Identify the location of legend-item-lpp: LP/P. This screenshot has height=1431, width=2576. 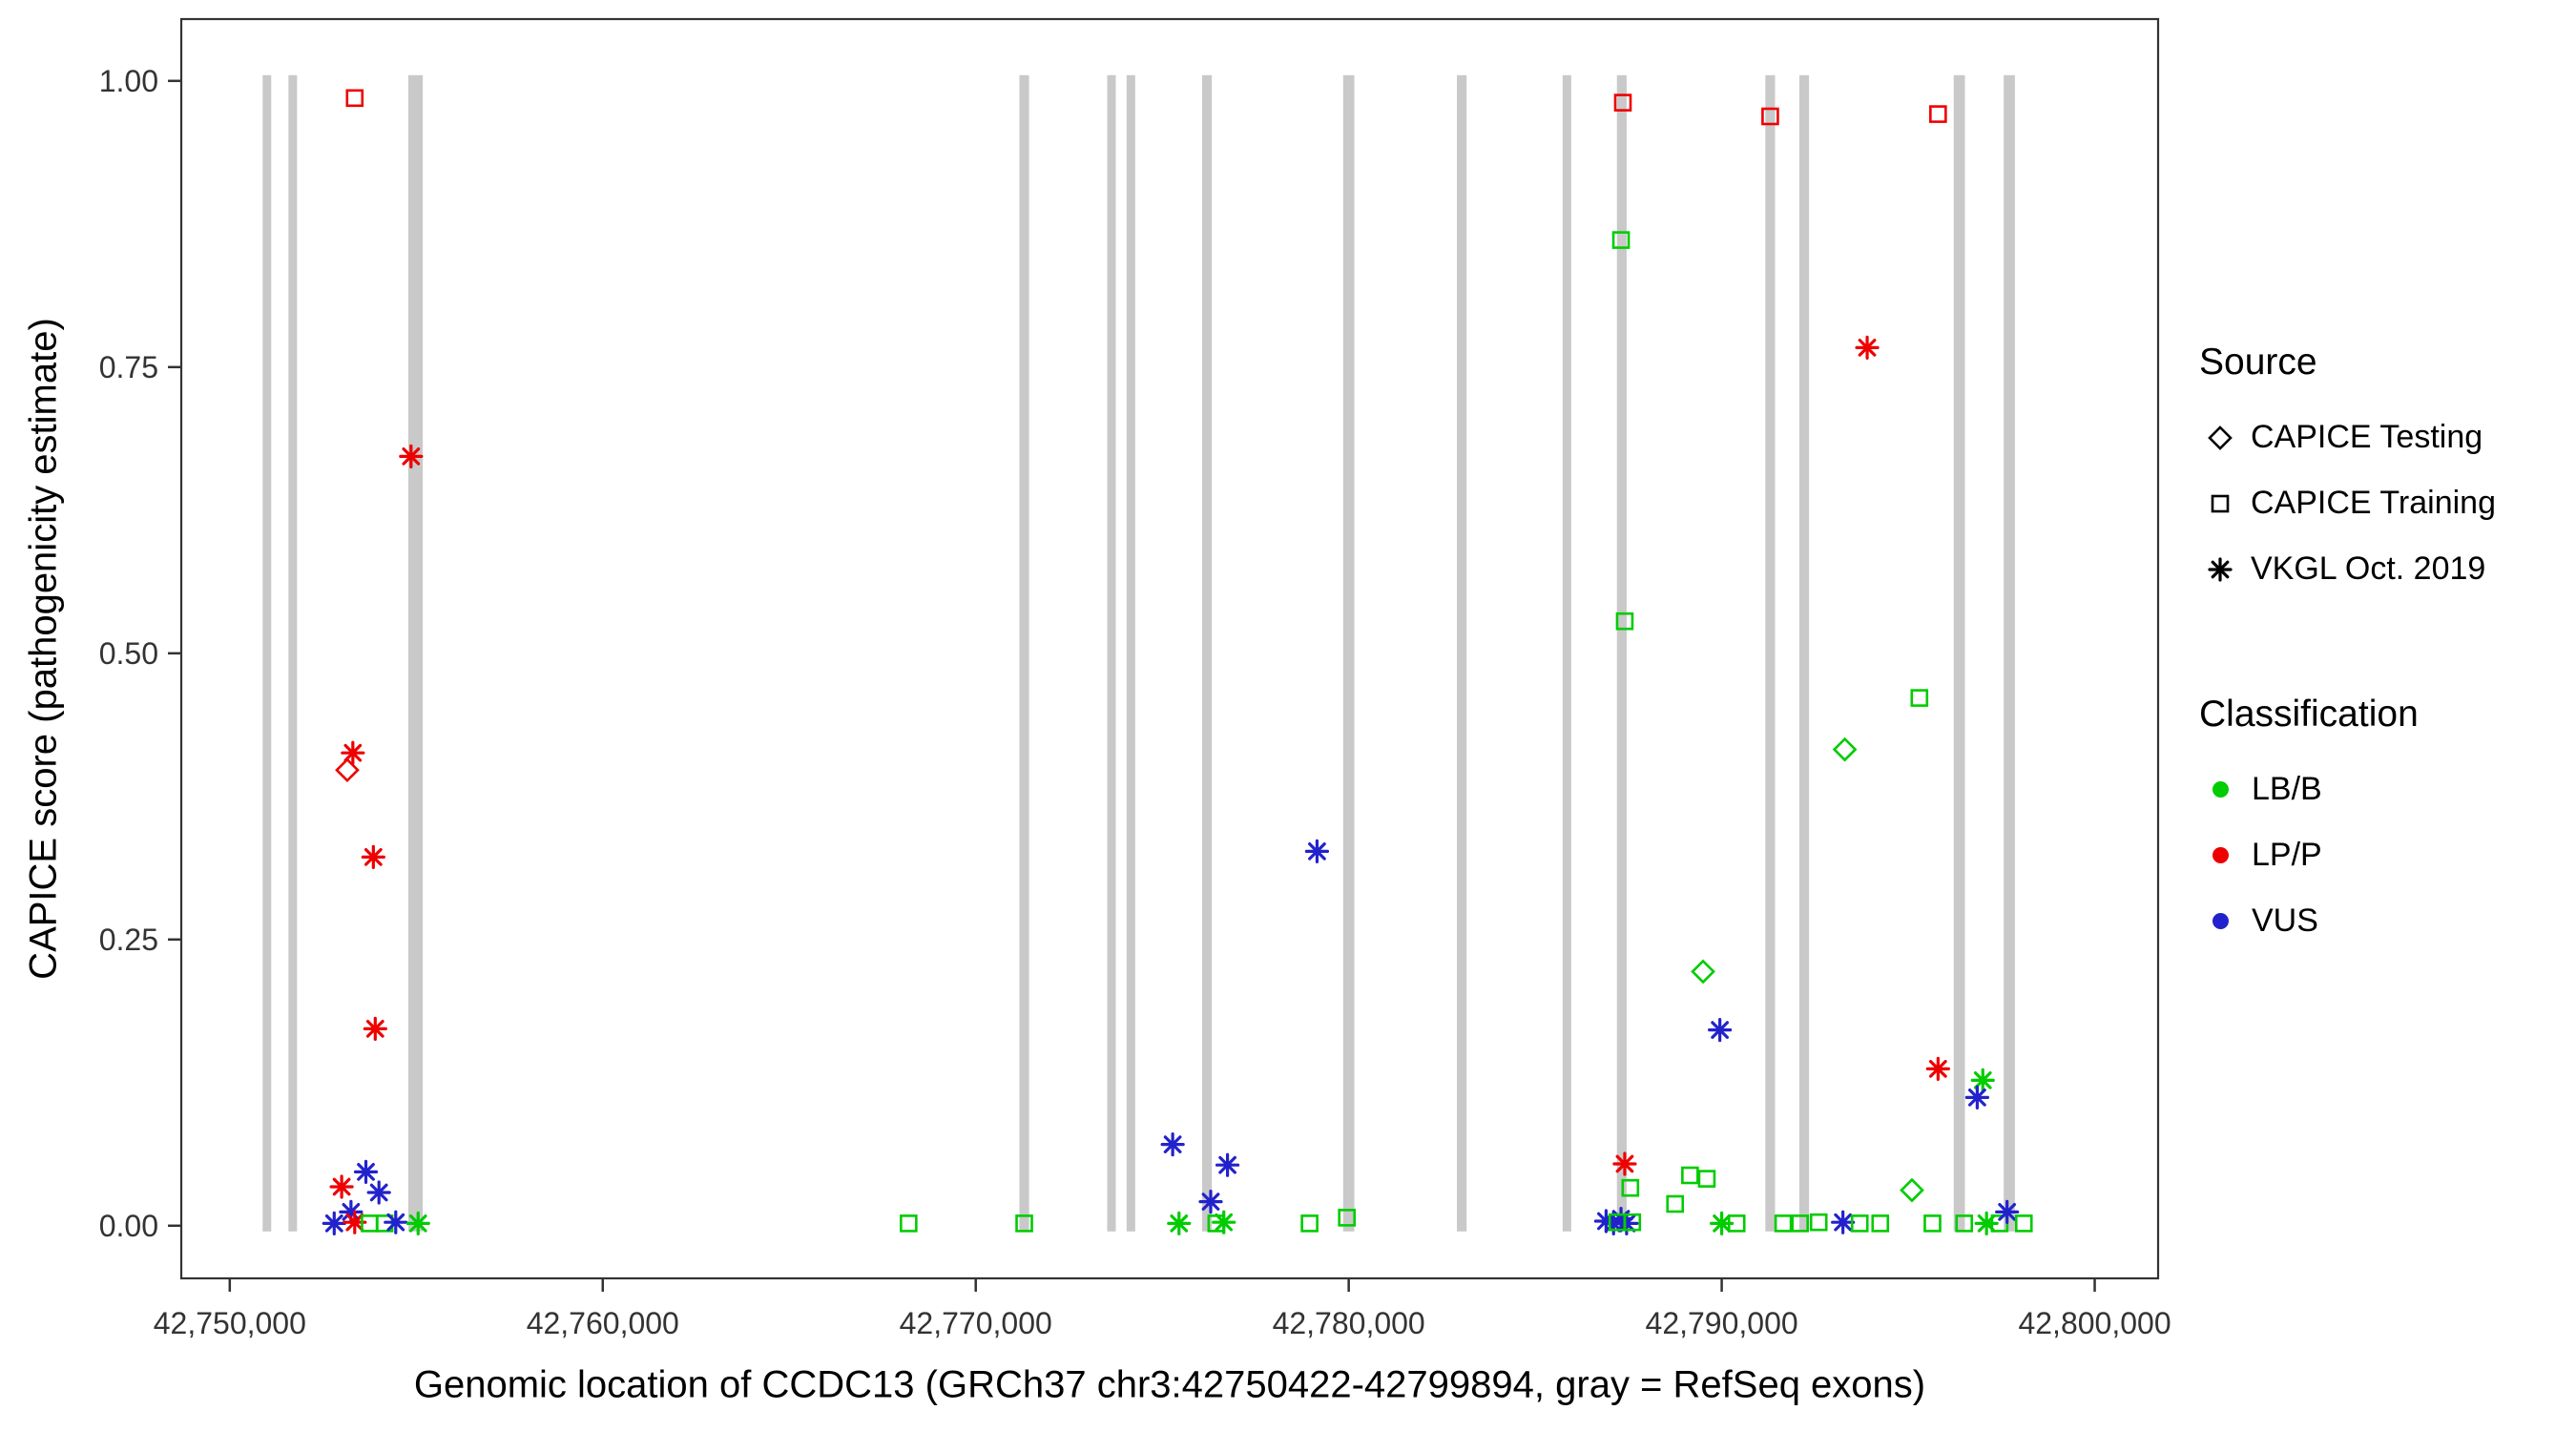
(2347, 855).